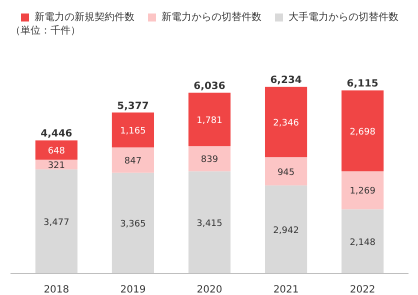  What do you see at coordinates (133, 289) in the screenshot?
I see `x-tick-label: 2019` at bounding box center [133, 289].